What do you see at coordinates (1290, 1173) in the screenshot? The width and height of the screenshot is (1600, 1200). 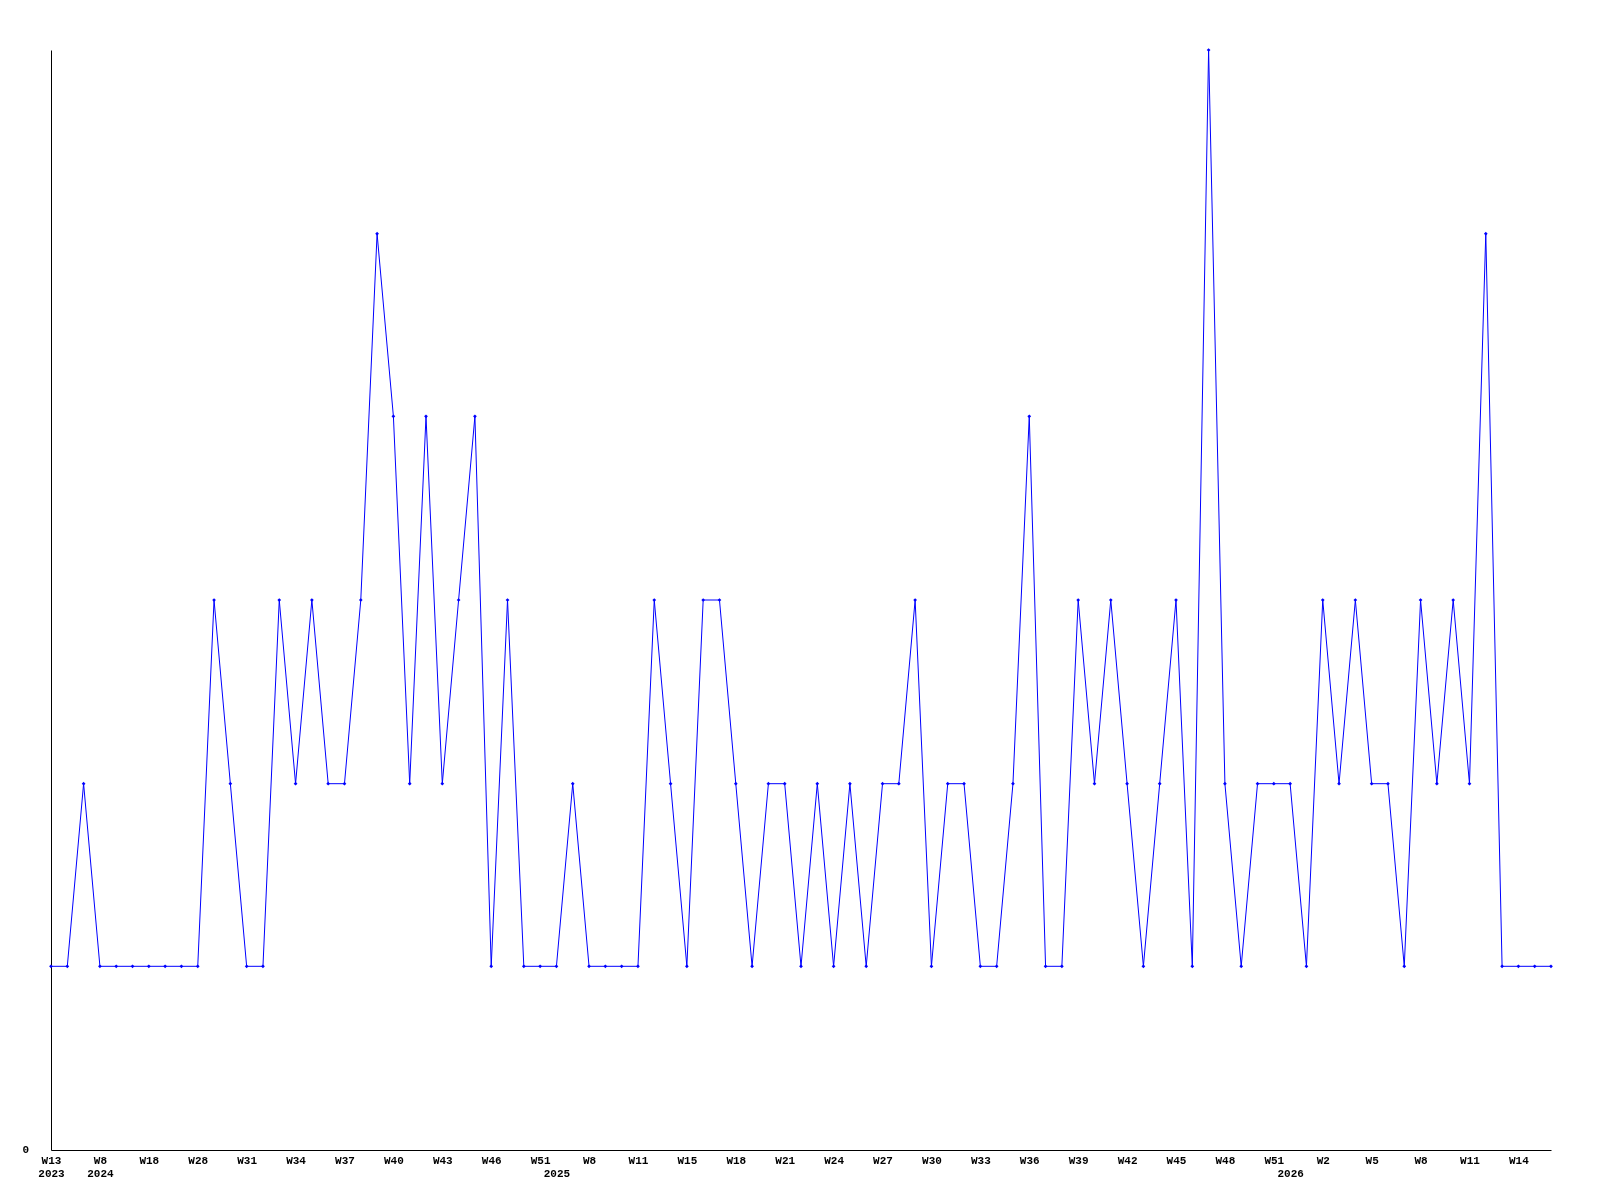 I see `x-tick-label: 2026` at bounding box center [1290, 1173].